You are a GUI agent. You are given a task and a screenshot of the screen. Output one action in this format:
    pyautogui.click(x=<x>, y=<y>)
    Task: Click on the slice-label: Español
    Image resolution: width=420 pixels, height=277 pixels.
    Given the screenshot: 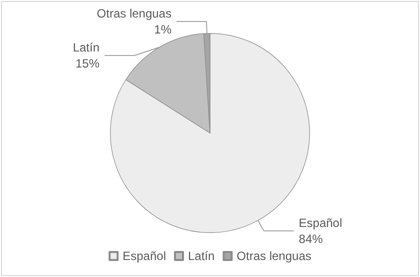 What is the action you would take?
    pyautogui.click(x=320, y=223)
    